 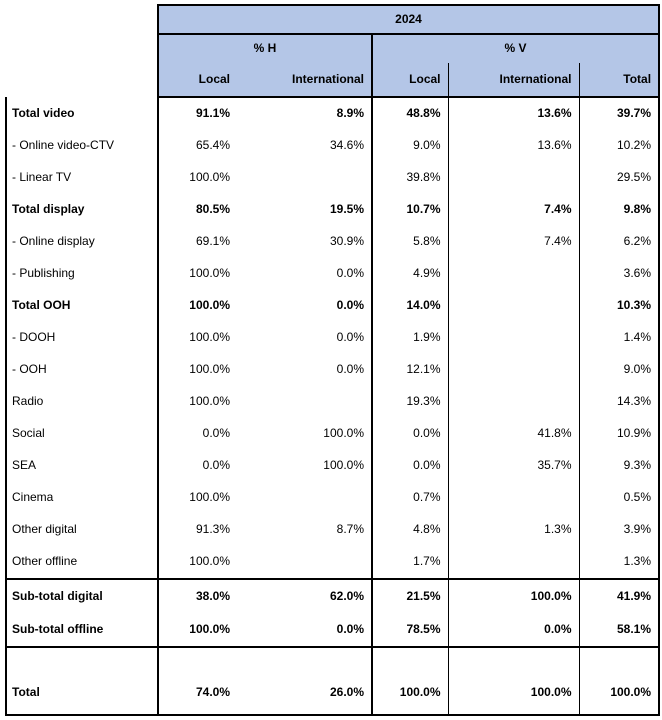 I want to click on value-cell: 1.4%, so click(x=619, y=338).